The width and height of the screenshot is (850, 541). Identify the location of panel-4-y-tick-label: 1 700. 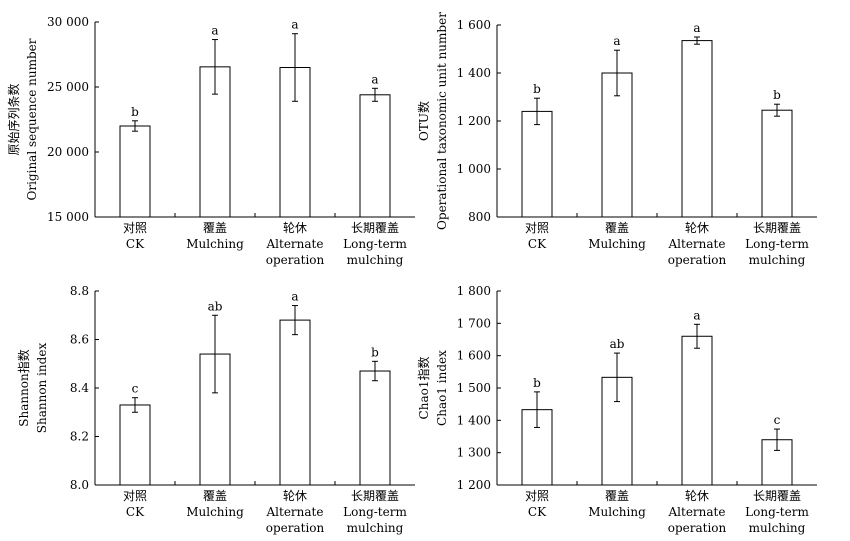
(474, 323).